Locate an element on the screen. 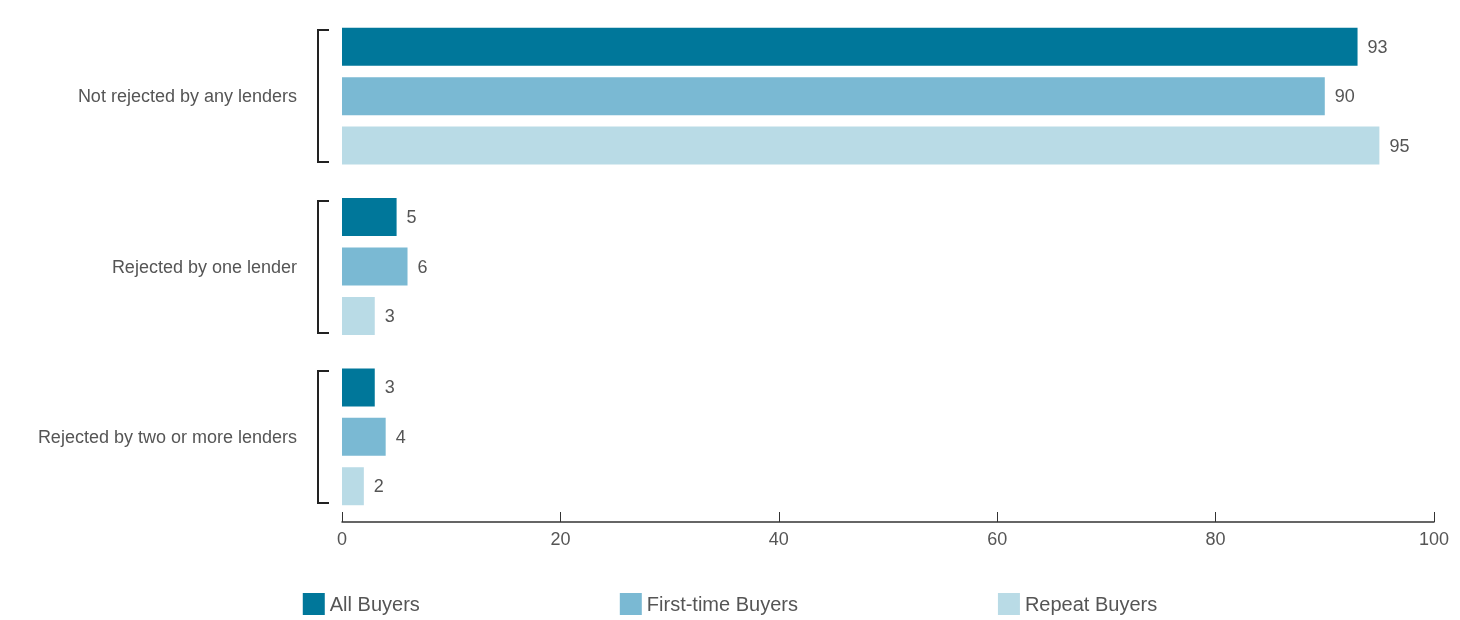 The height and width of the screenshot is (620, 1460). data-label: 4 is located at coordinates (400, 436).